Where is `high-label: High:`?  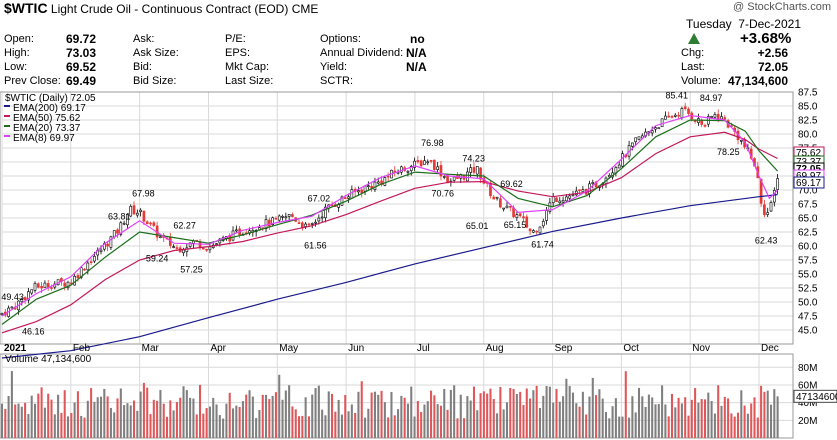 high-label: High: is located at coordinates (17, 53).